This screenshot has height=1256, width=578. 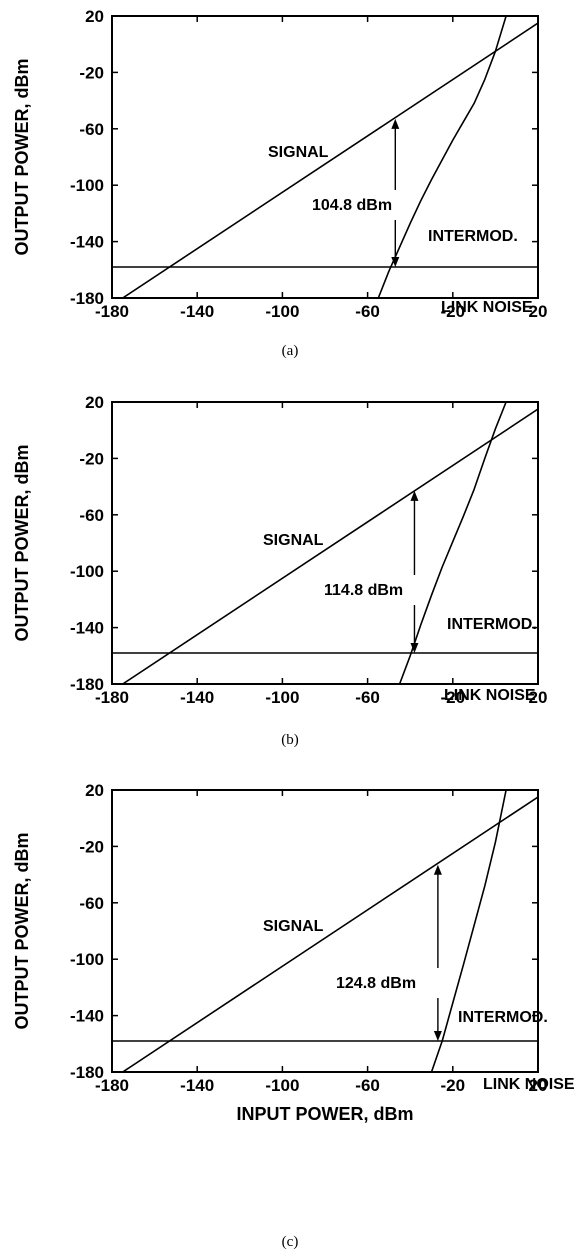 I want to click on x-axis-title: INPUT POWER, dBm, so click(x=324, y=1114).